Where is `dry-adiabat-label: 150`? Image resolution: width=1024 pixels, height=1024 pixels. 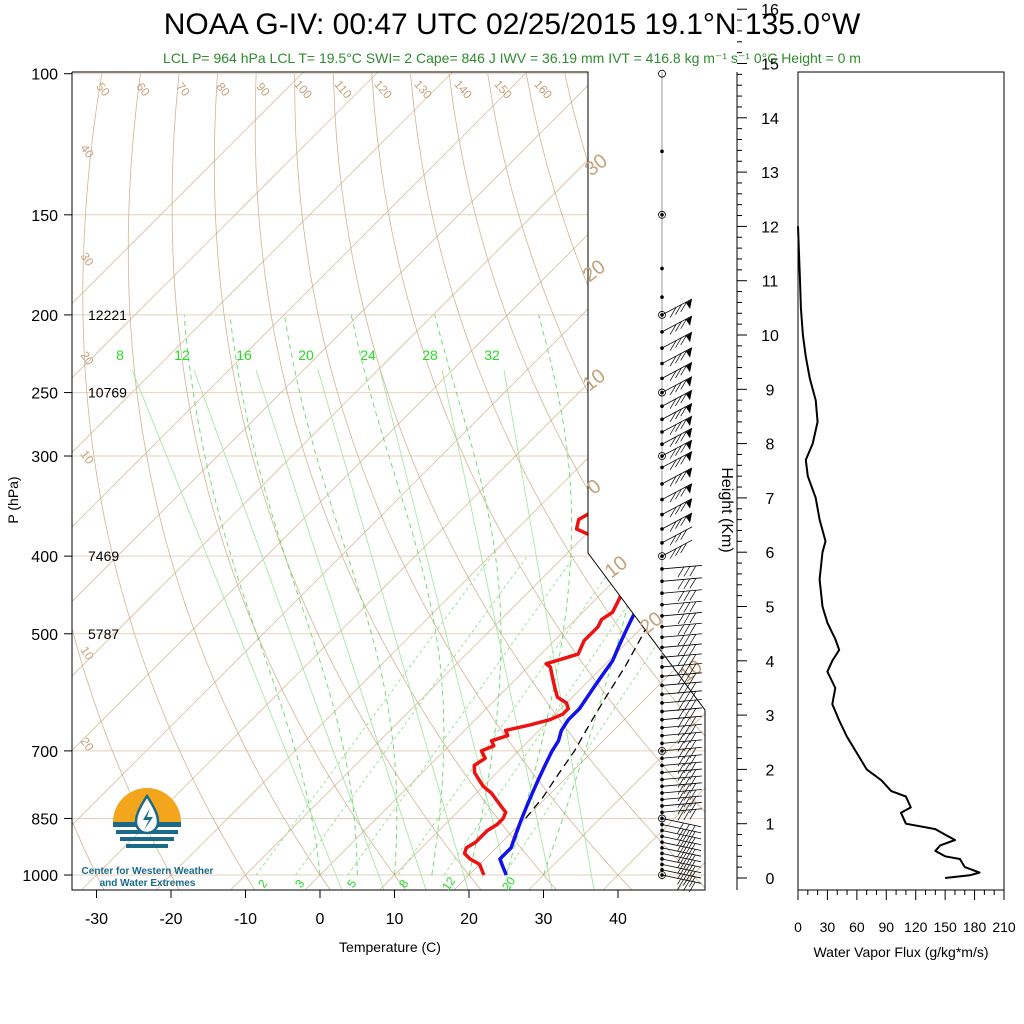 dry-adiabat-label: 150 is located at coordinates (503, 89).